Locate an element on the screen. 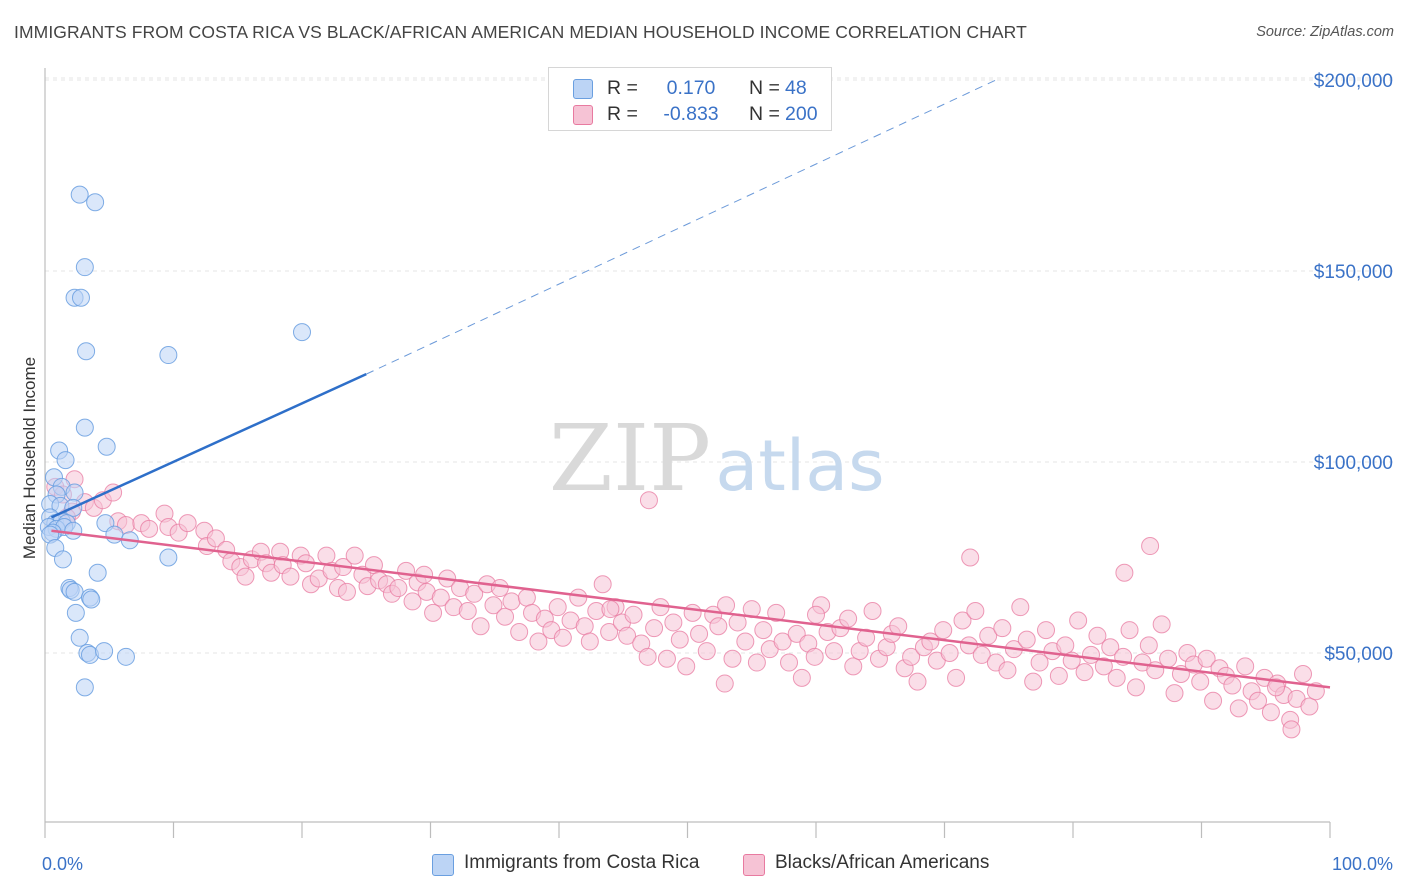 This screenshot has width=1406, height=892. correlation-legend: R = 0.170 N = 48 R = -0.833 N = 200 is located at coordinates (690, 99).